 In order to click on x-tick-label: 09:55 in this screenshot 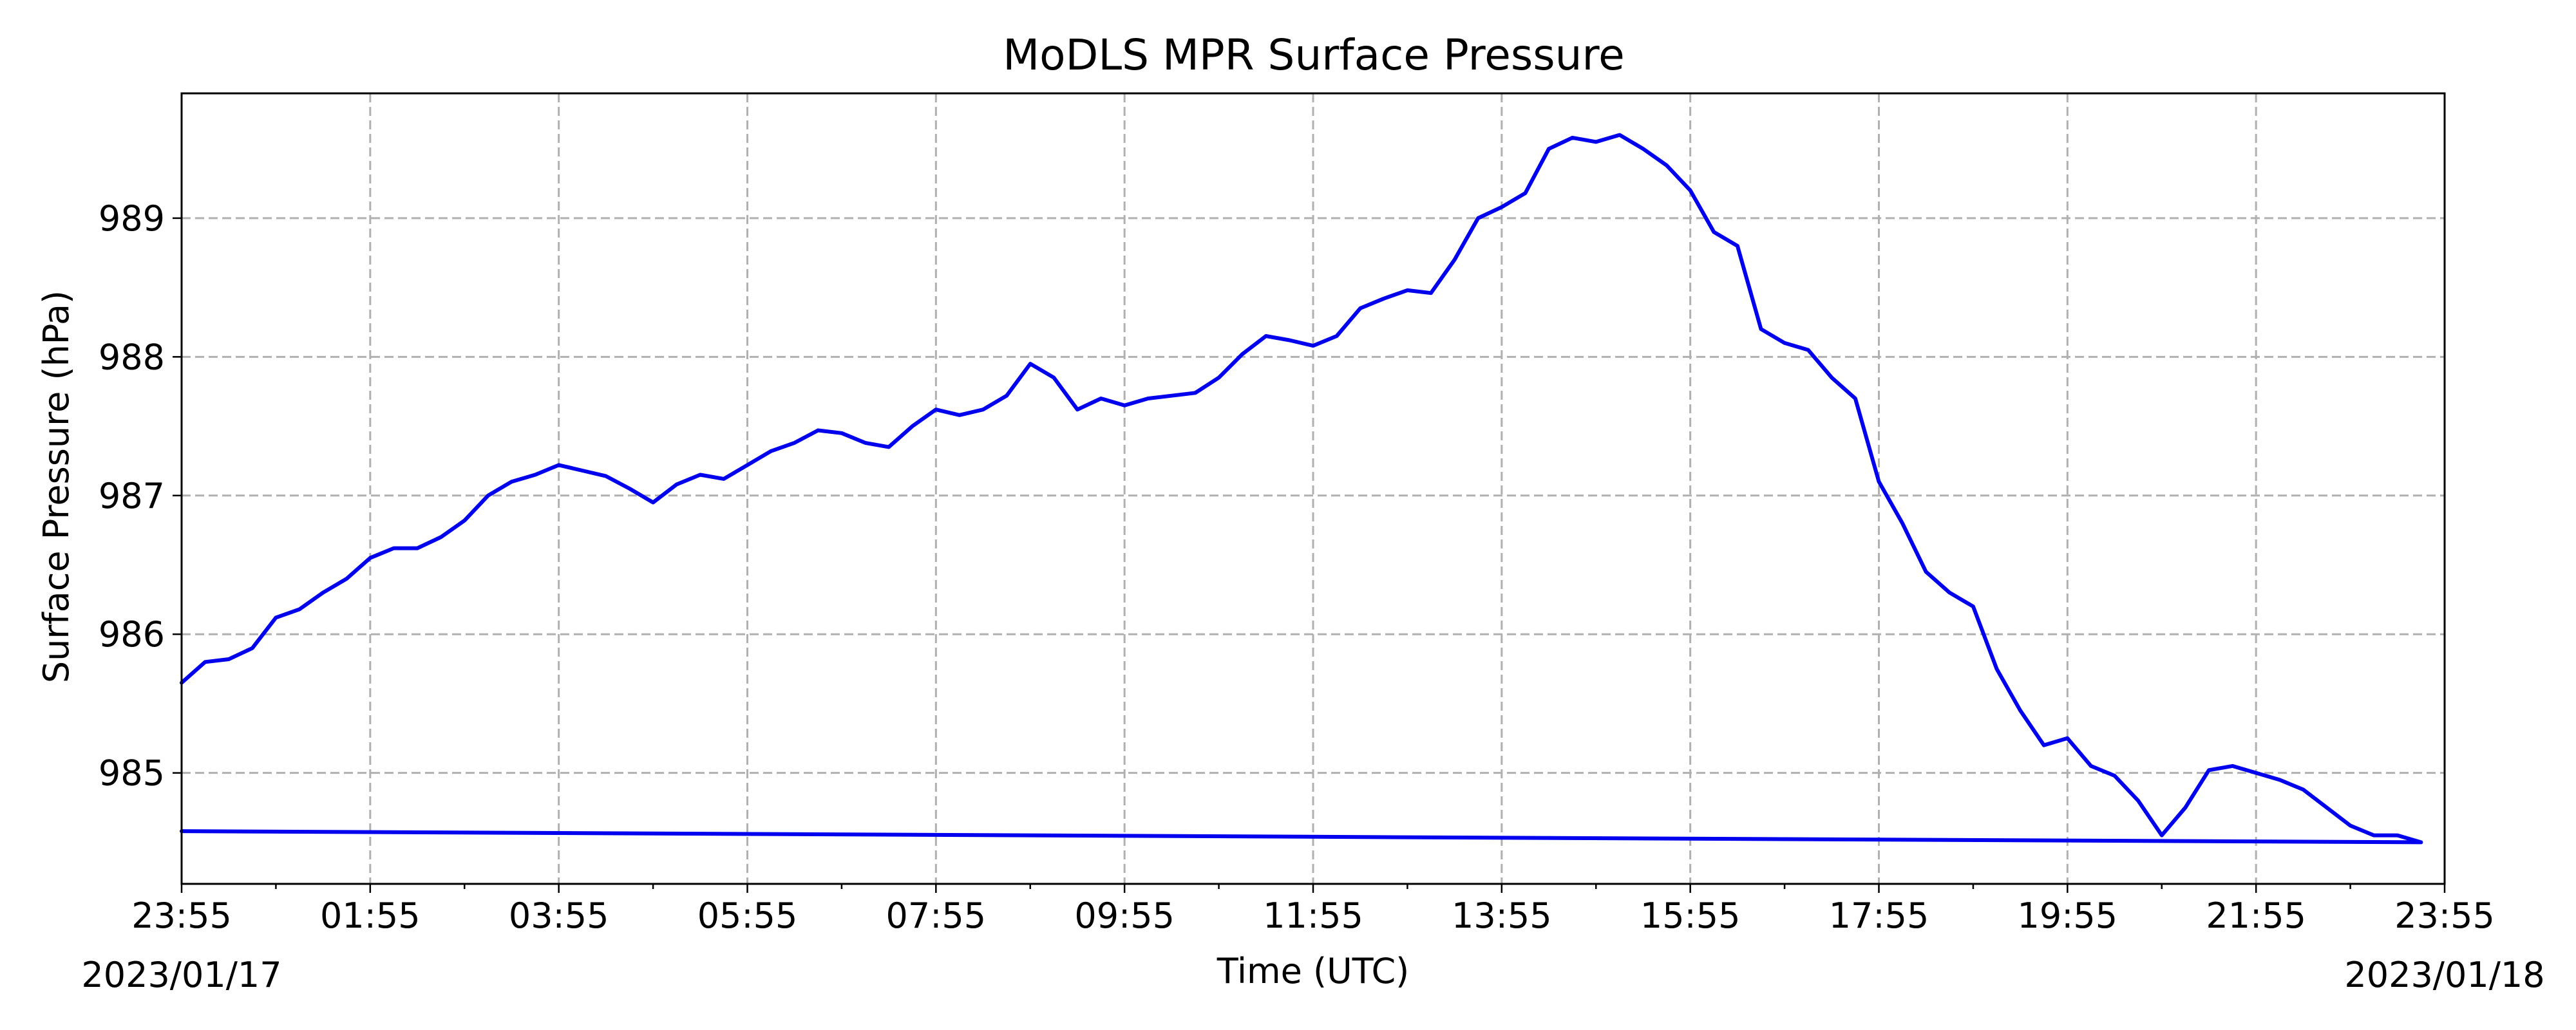, I will do `click(1125, 916)`.